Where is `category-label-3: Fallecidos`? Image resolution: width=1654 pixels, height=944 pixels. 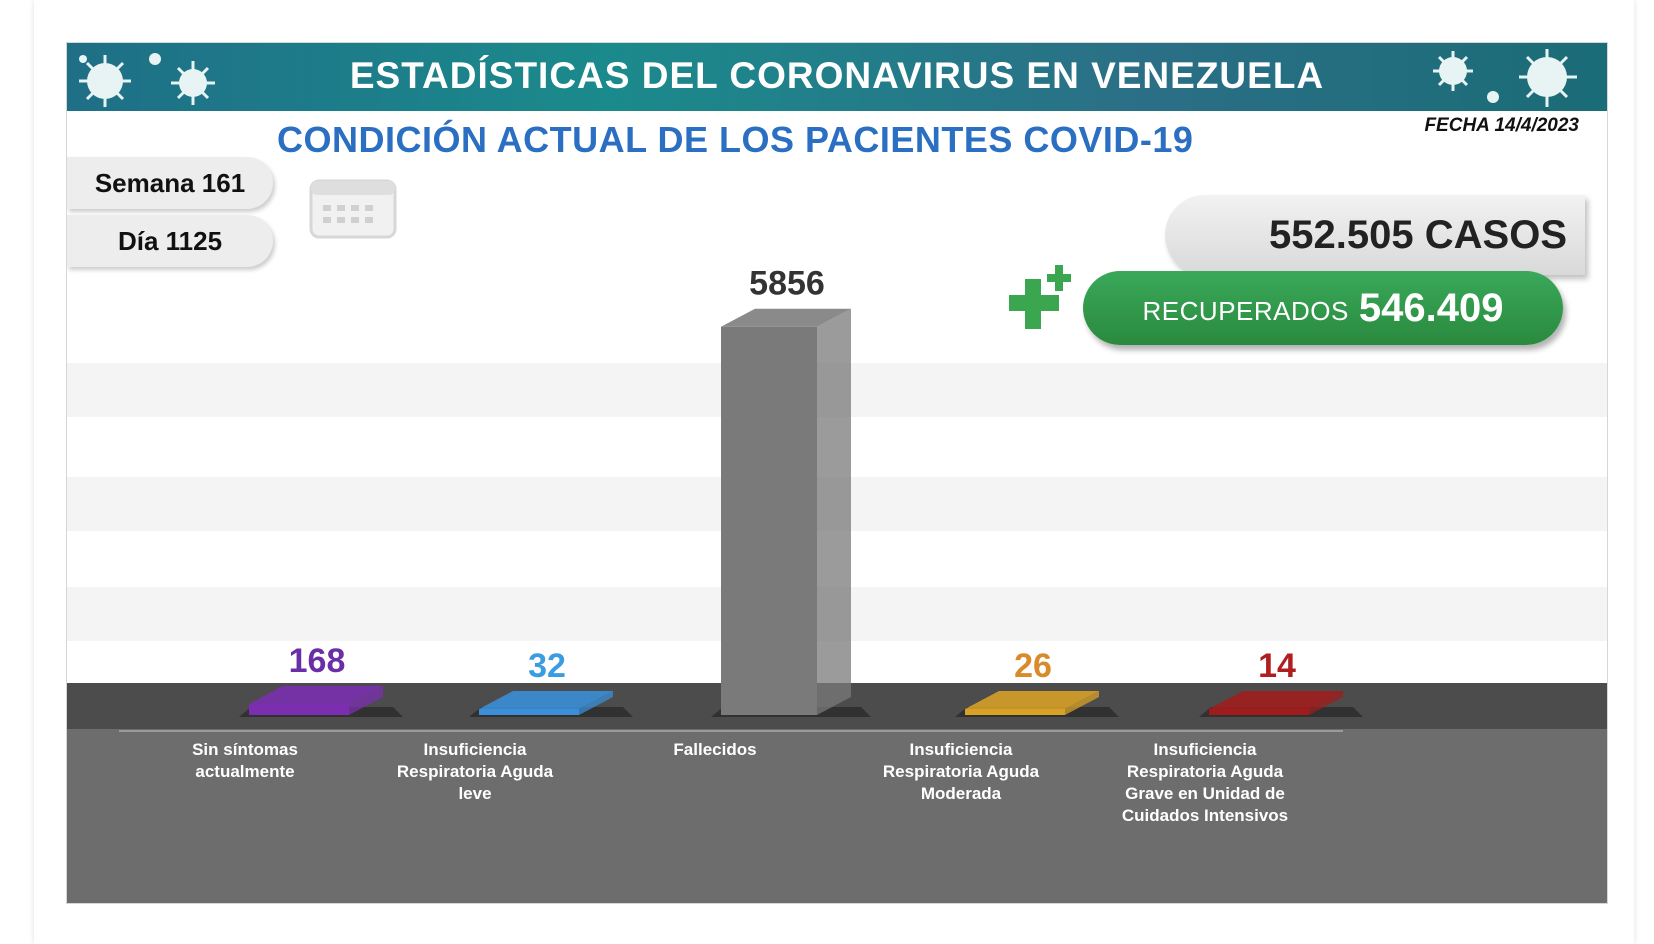
category-label-3: Fallecidos is located at coordinates (715, 750).